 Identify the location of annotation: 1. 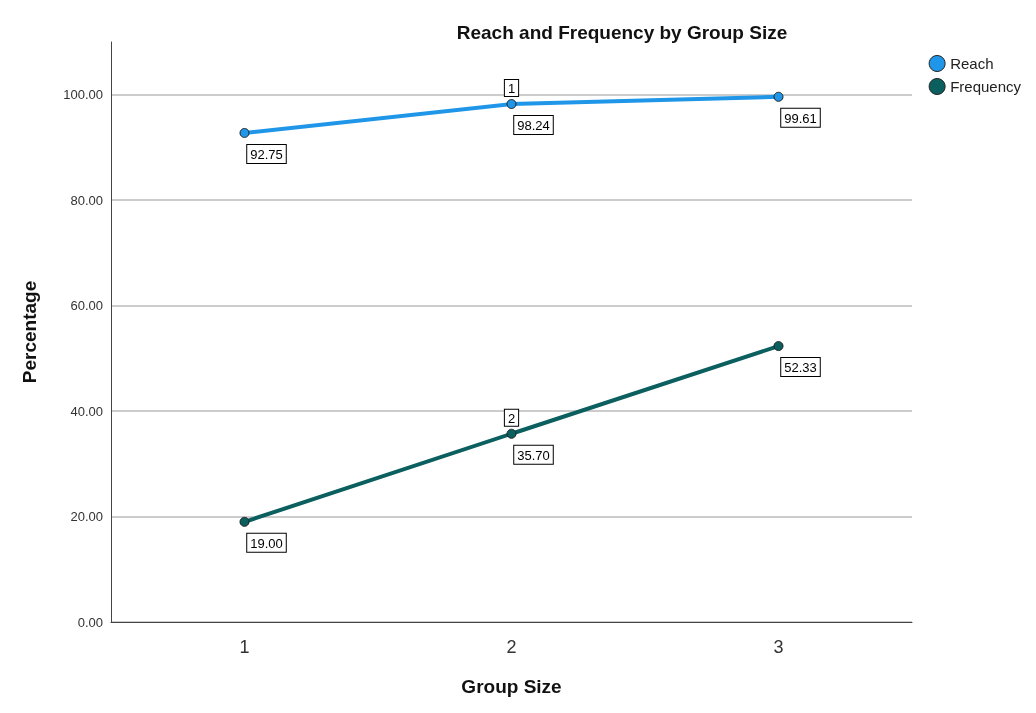
(511, 89).